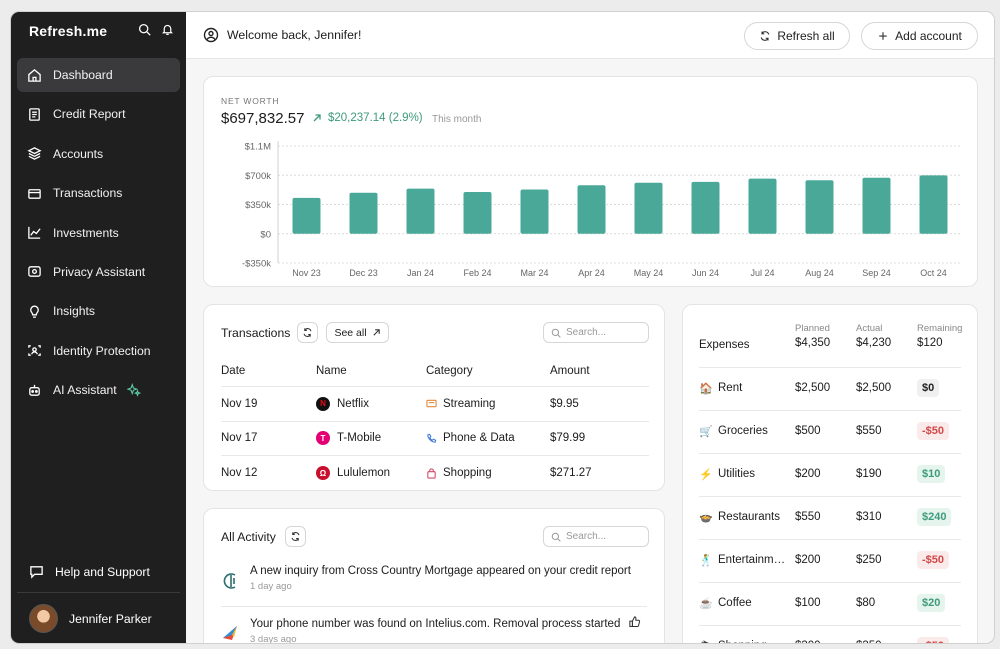 The width and height of the screenshot is (1000, 649). I want to click on activity-refresh-button, so click(295, 536).